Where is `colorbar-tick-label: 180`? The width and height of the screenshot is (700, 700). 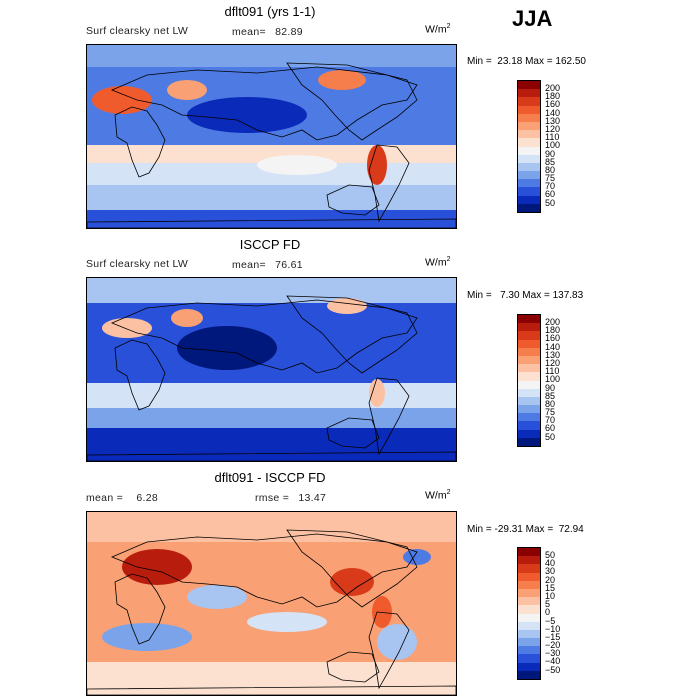
colorbar-tick-label: 180 is located at coordinates (553, 330).